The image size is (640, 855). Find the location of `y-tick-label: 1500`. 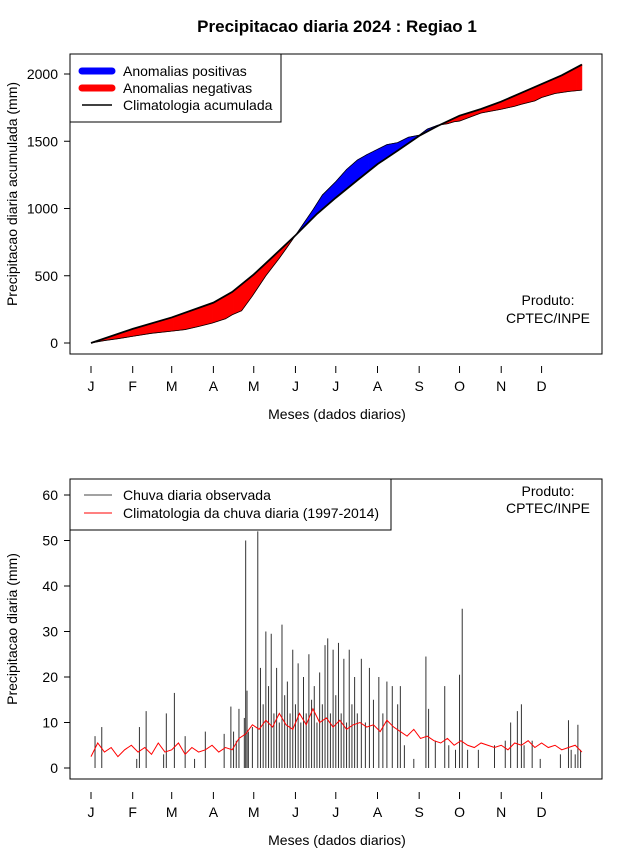

y-tick-label: 1500 is located at coordinates (42, 141).